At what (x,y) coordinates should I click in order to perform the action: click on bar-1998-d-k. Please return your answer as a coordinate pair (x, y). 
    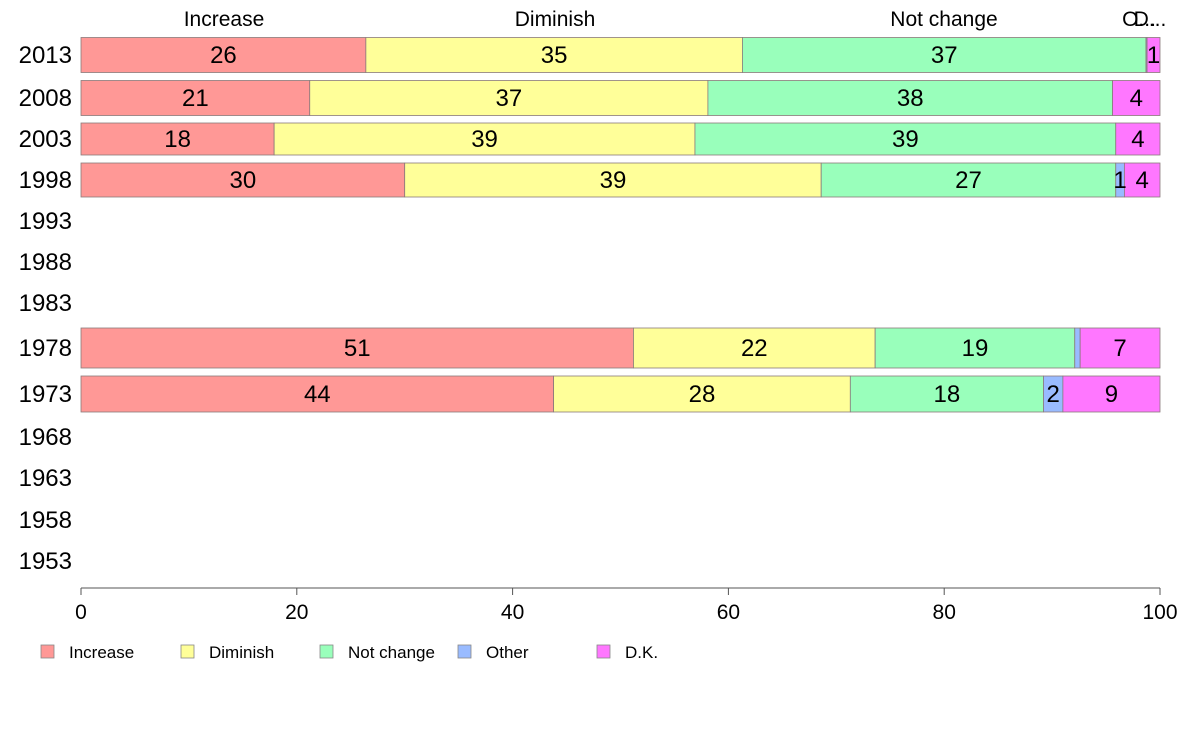
    Looking at the image, I should click on (1142, 180).